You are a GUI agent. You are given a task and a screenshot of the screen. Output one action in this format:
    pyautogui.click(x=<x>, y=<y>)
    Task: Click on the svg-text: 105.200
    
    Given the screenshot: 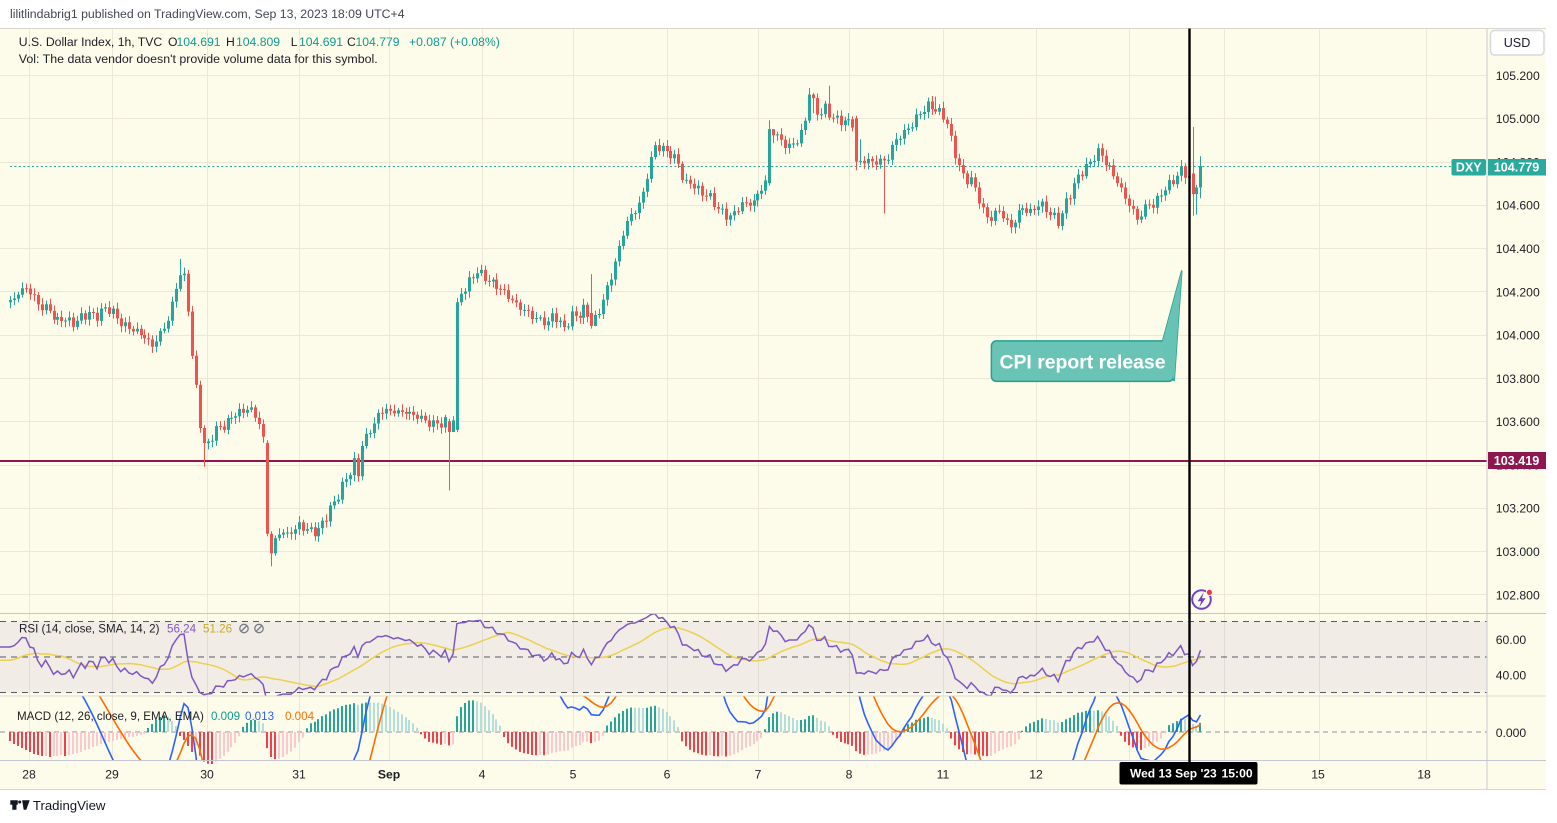 What is the action you would take?
    pyautogui.click(x=1518, y=76)
    